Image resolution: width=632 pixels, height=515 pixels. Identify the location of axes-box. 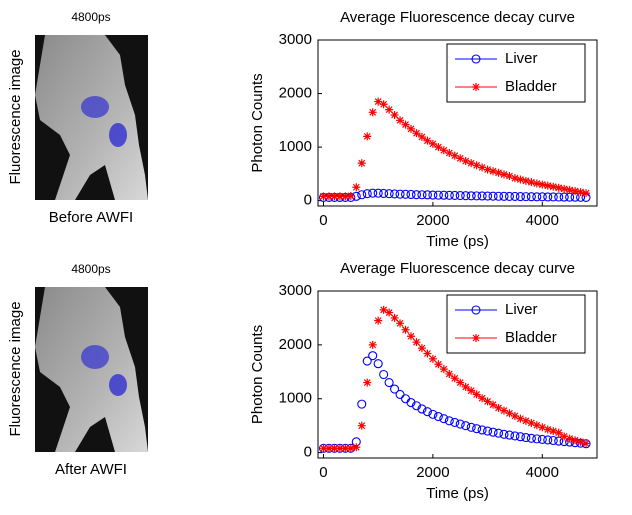
(457, 374).